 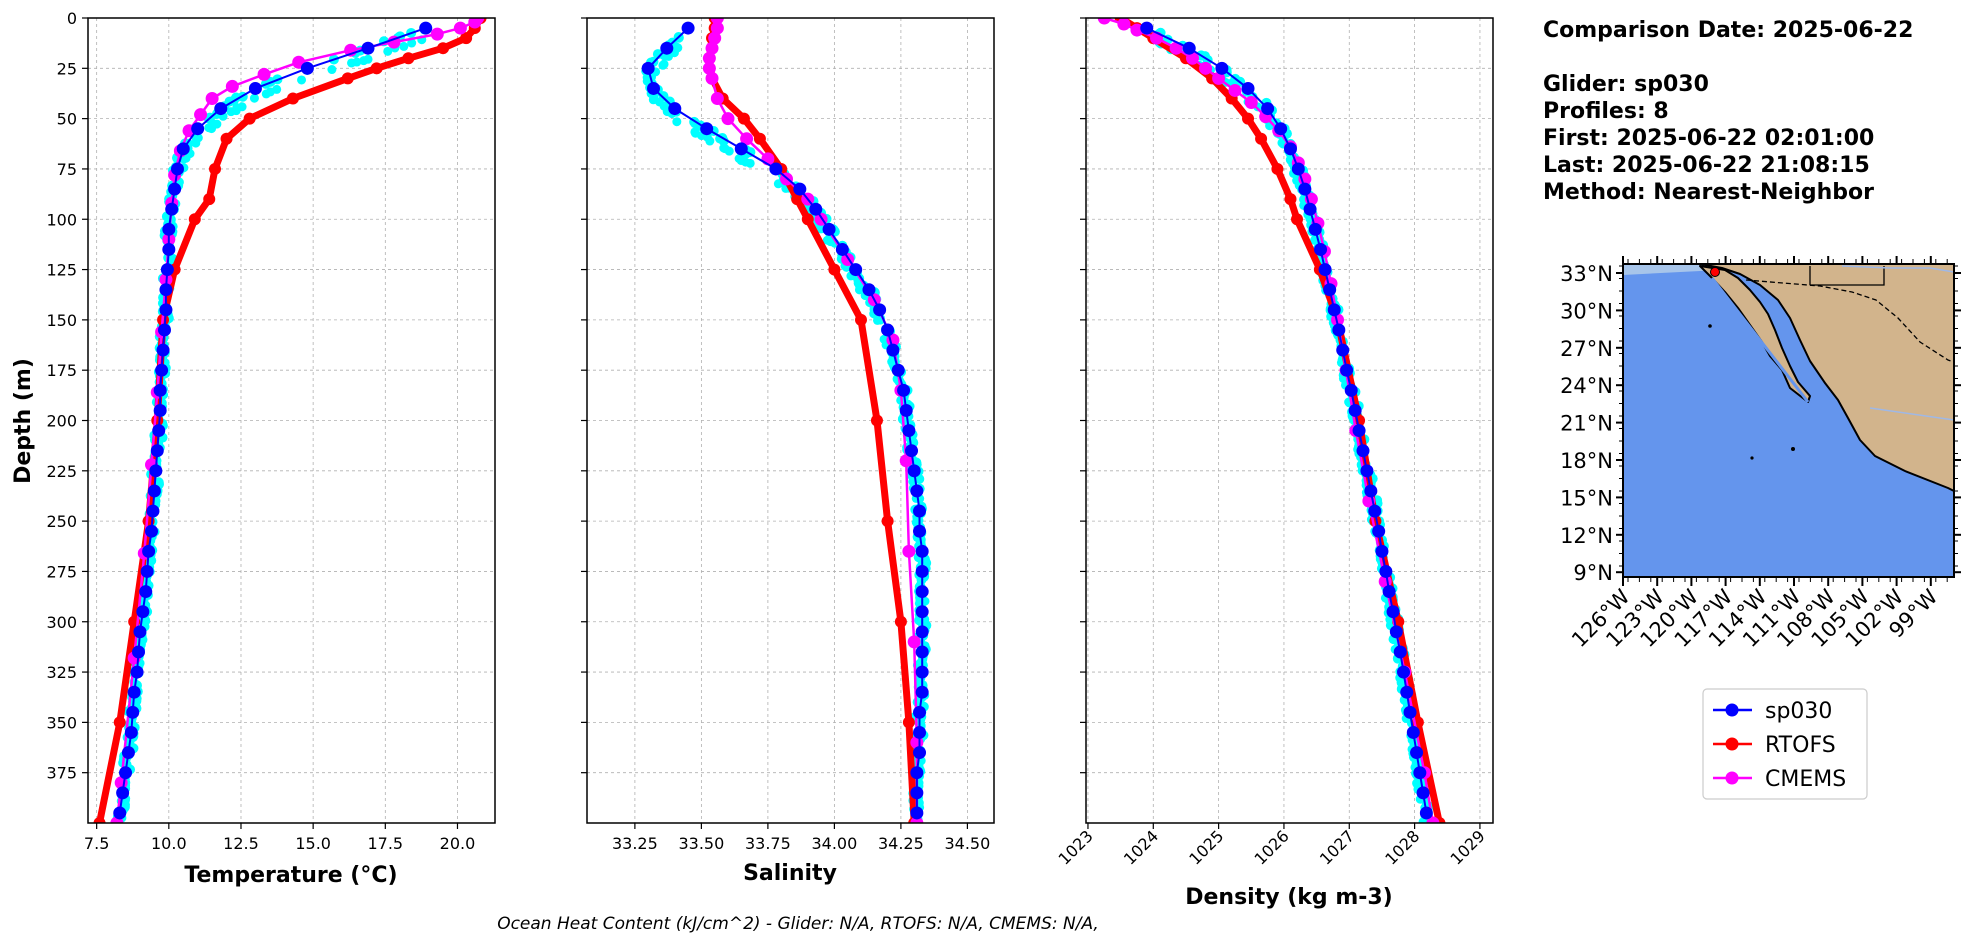 What do you see at coordinates (1728, 30) in the screenshot?
I see `comparison-date: Comparison Date: 2025-06-22` at bounding box center [1728, 30].